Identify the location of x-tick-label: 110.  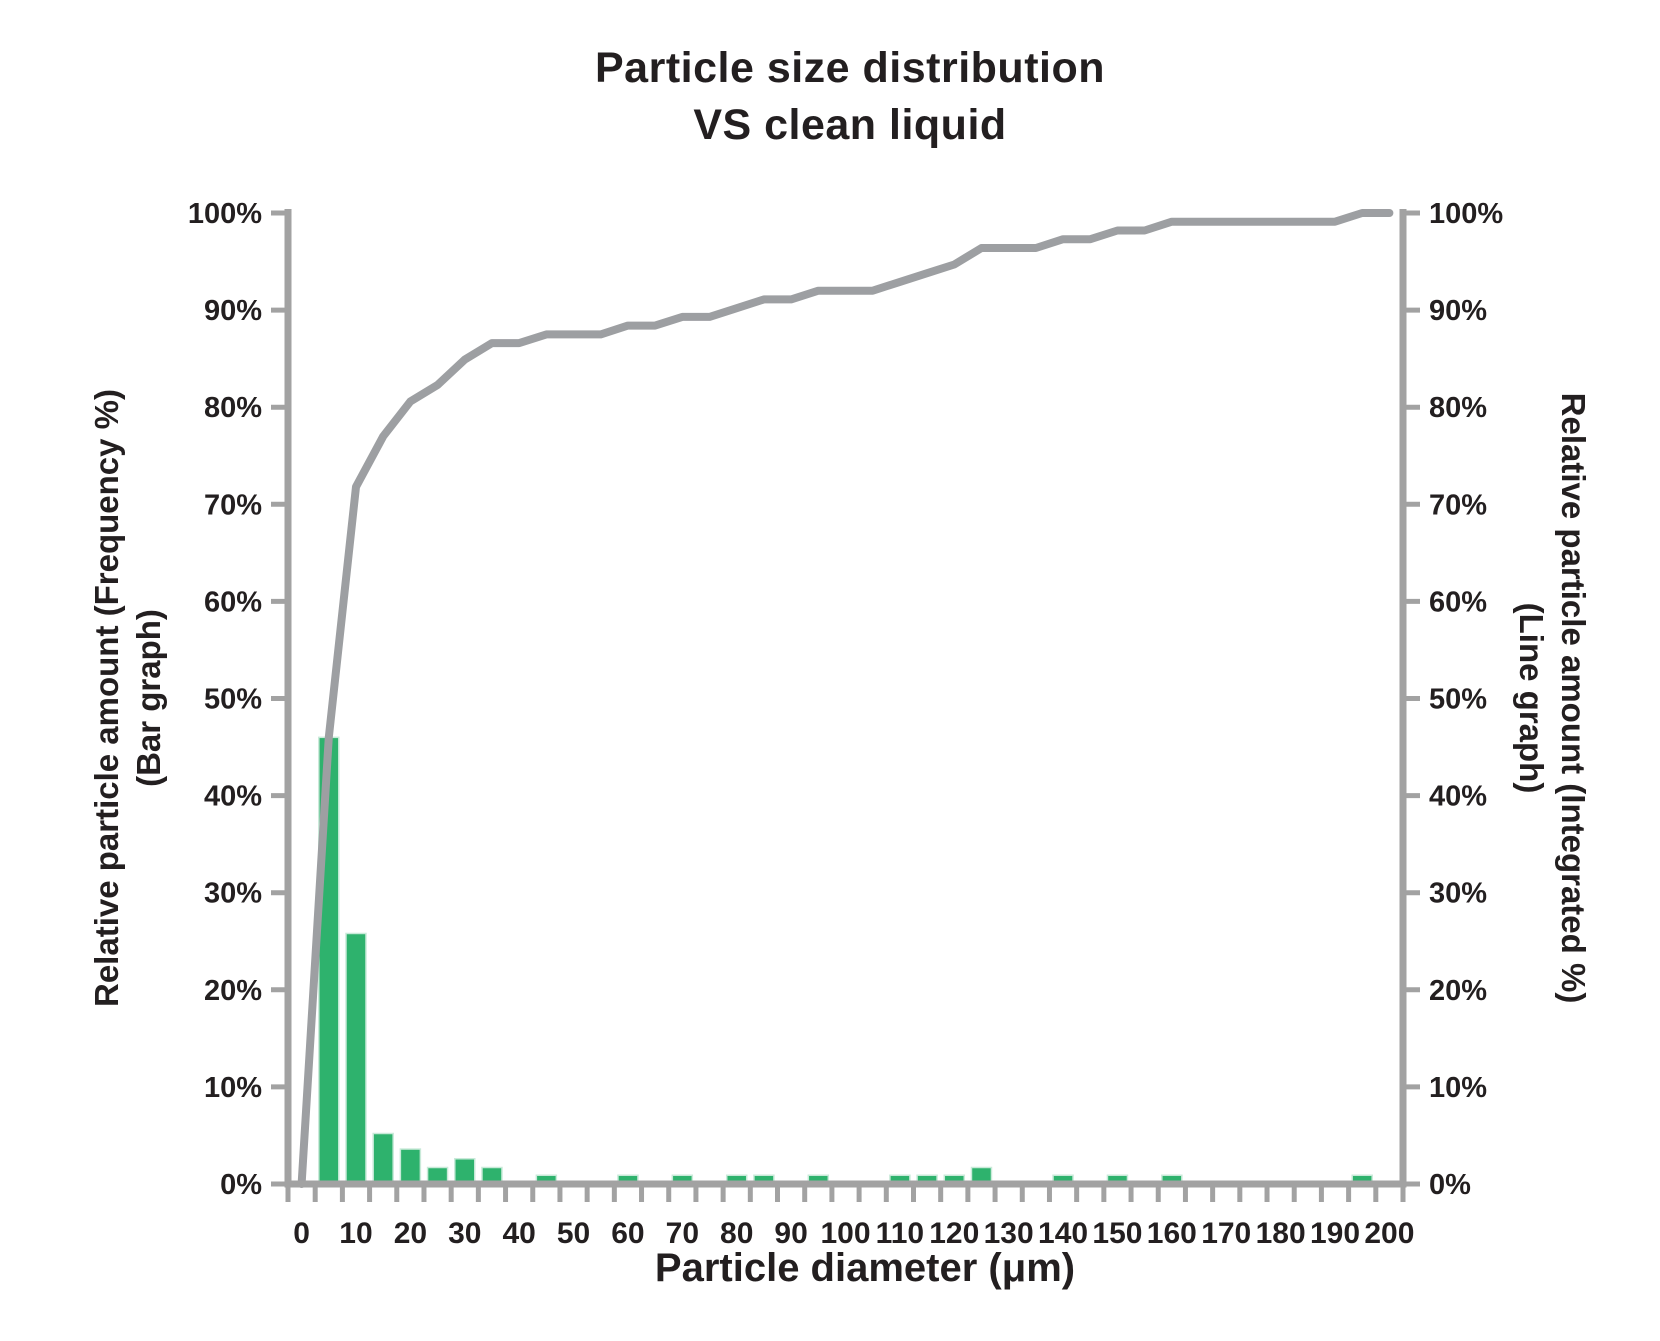
(900, 1233).